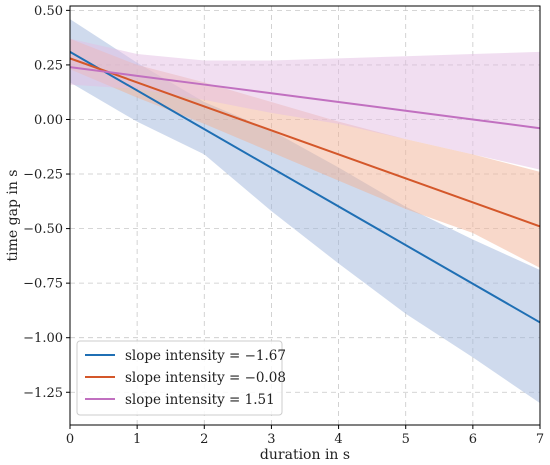 The width and height of the screenshot is (550, 465). What do you see at coordinates (48, 120) in the screenshot?
I see `y-tick-label: 0.00` at bounding box center [48, 120].